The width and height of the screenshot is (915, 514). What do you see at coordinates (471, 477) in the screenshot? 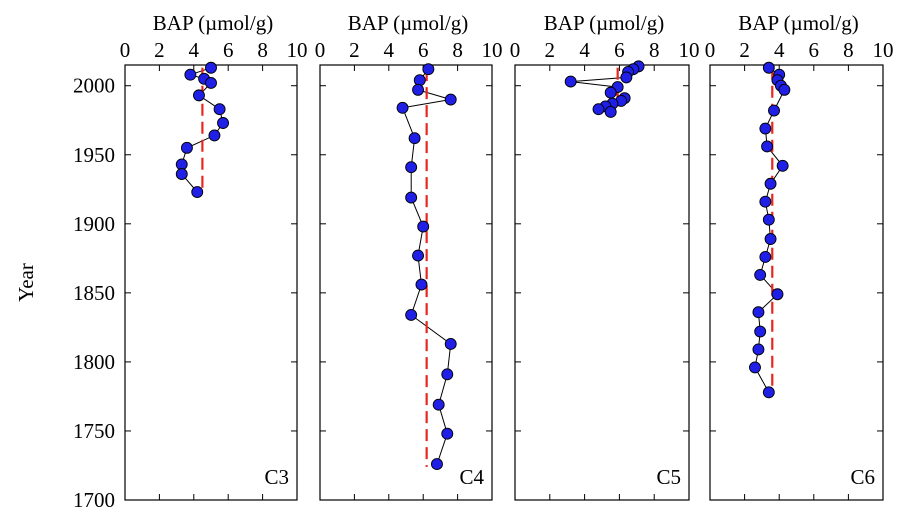
I see `panel-label: C4` at bounding box center [471, 477].